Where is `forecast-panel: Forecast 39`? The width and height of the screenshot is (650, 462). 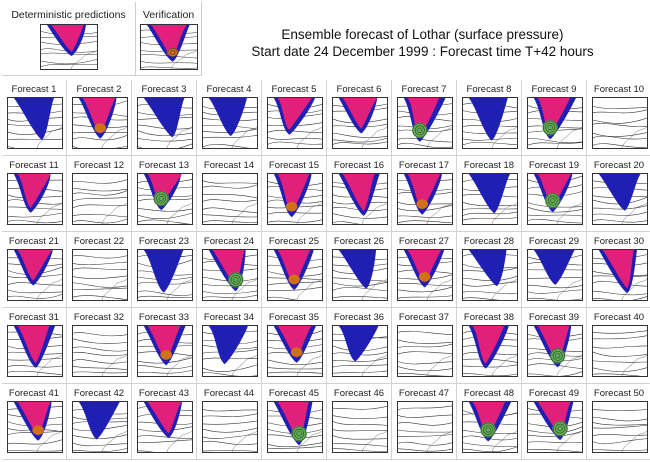
forecast-panel: Forecast 39 is located at coordinates (554, 346).